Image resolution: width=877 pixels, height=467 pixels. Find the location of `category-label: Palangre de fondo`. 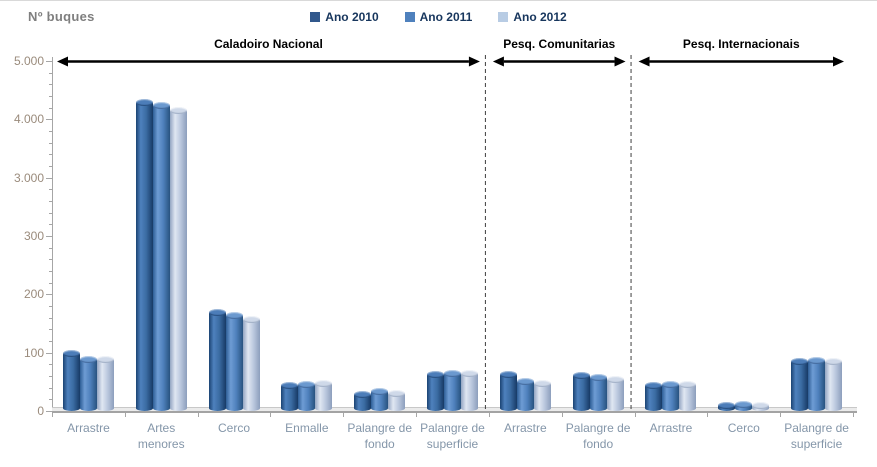

category-label: Palangre de fondo is located at coordinates (598, 436).